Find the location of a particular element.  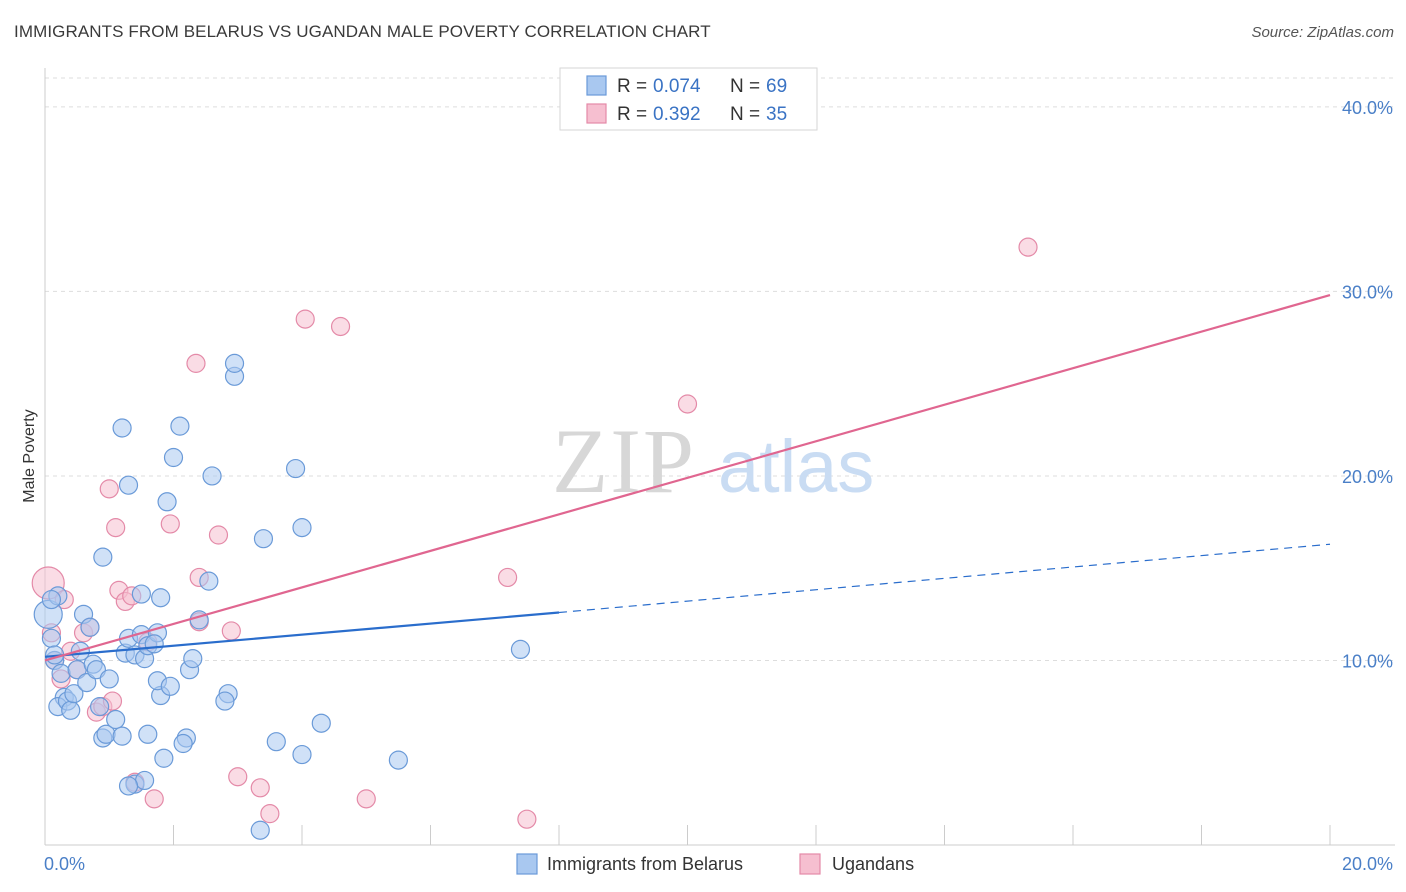

legend-bottom: Immigrants from Belarus Ugandans is located at coordinates (715, 864).